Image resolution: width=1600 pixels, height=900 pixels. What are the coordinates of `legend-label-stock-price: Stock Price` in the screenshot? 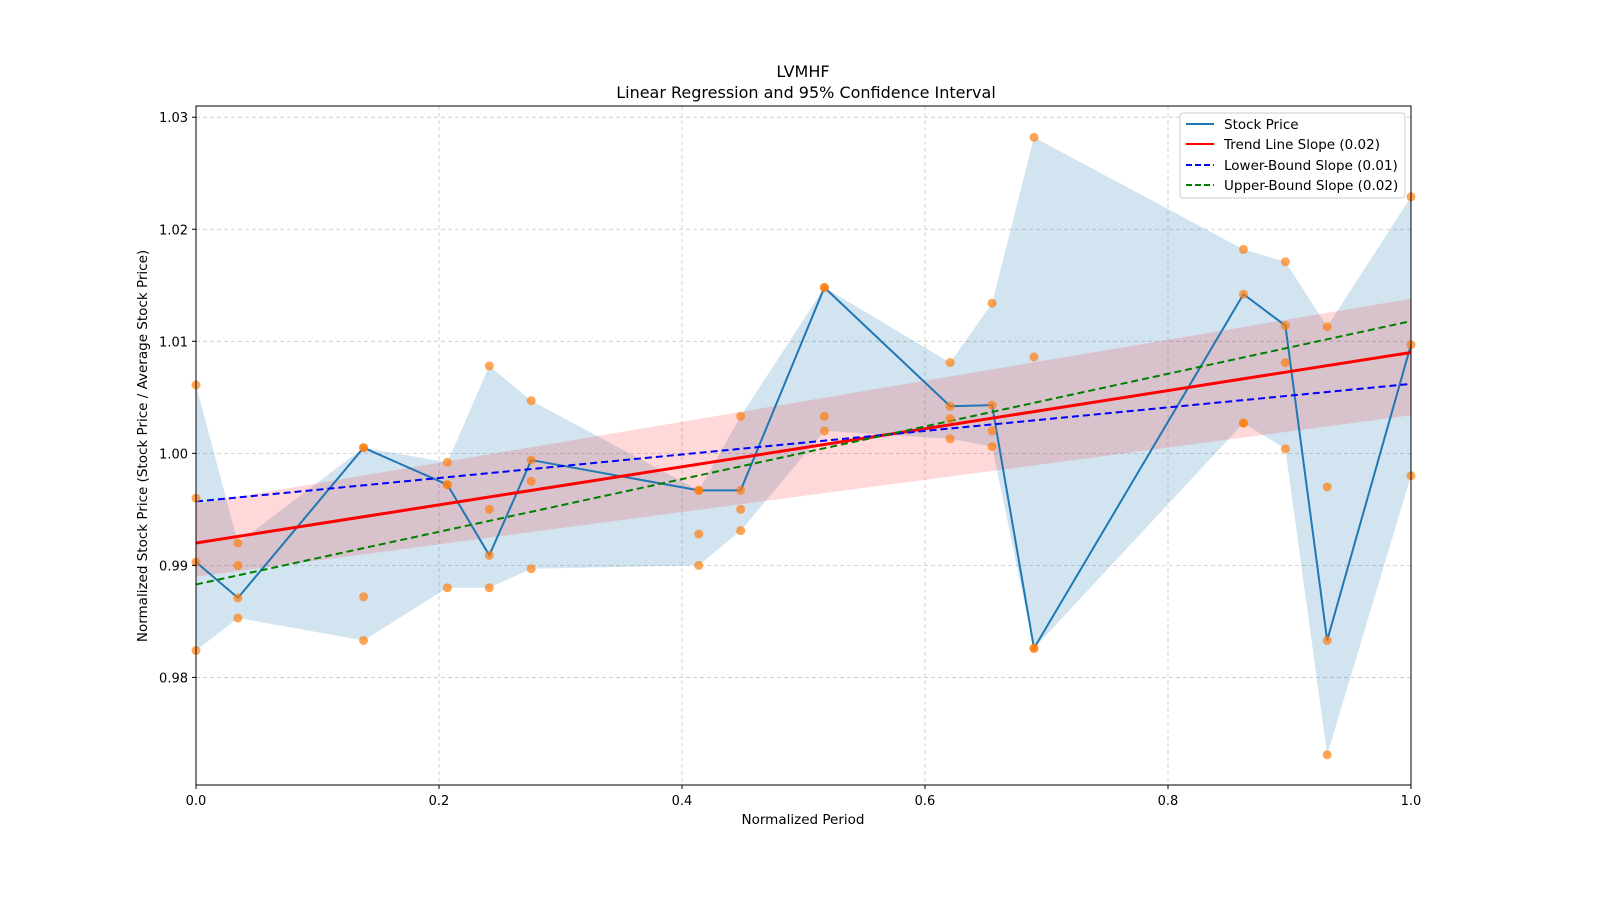 It's located at (1261, 125).